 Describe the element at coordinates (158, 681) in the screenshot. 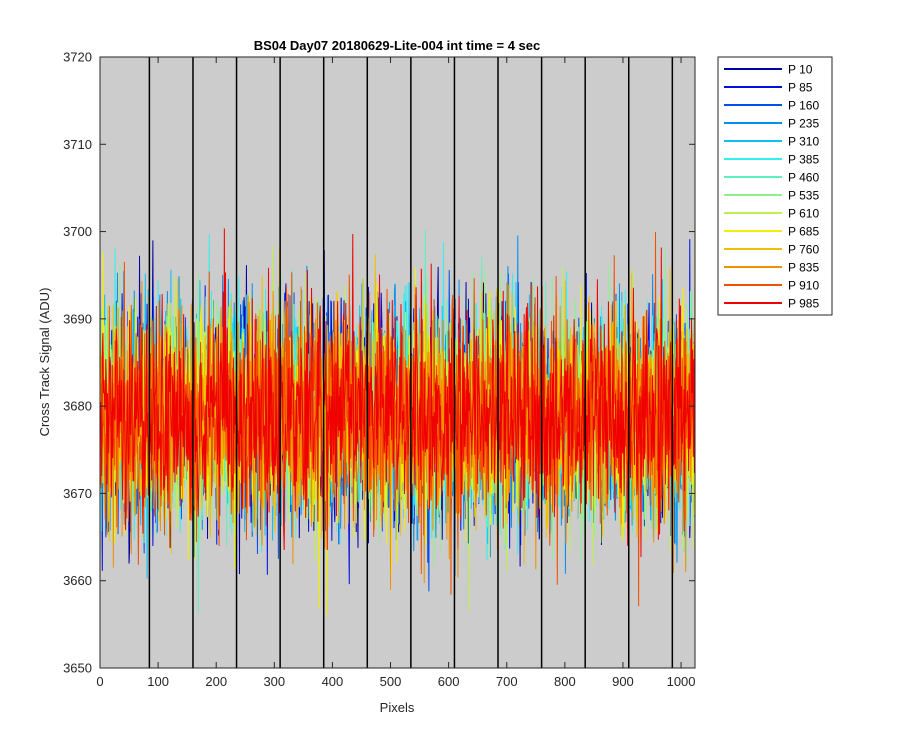

I see `x-tick-label: 100` at that location.